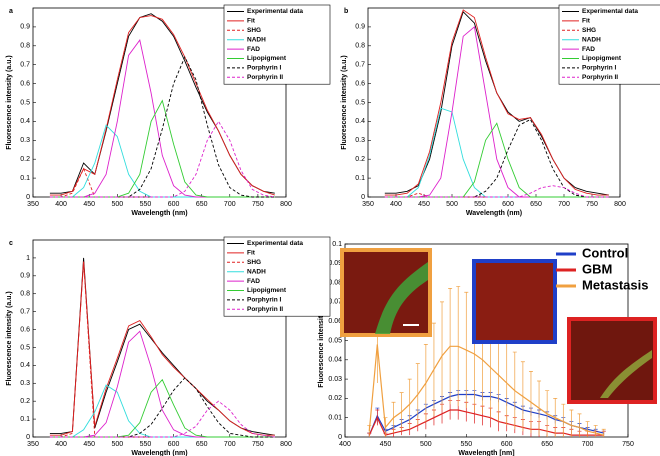  I want to click on y-tick-label: 0.03, so click(335, 379).